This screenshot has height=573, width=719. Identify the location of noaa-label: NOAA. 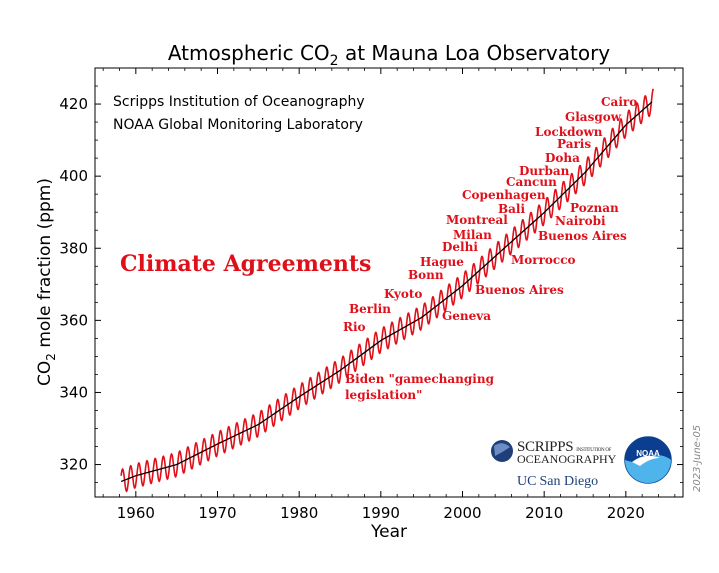
(648, 453).